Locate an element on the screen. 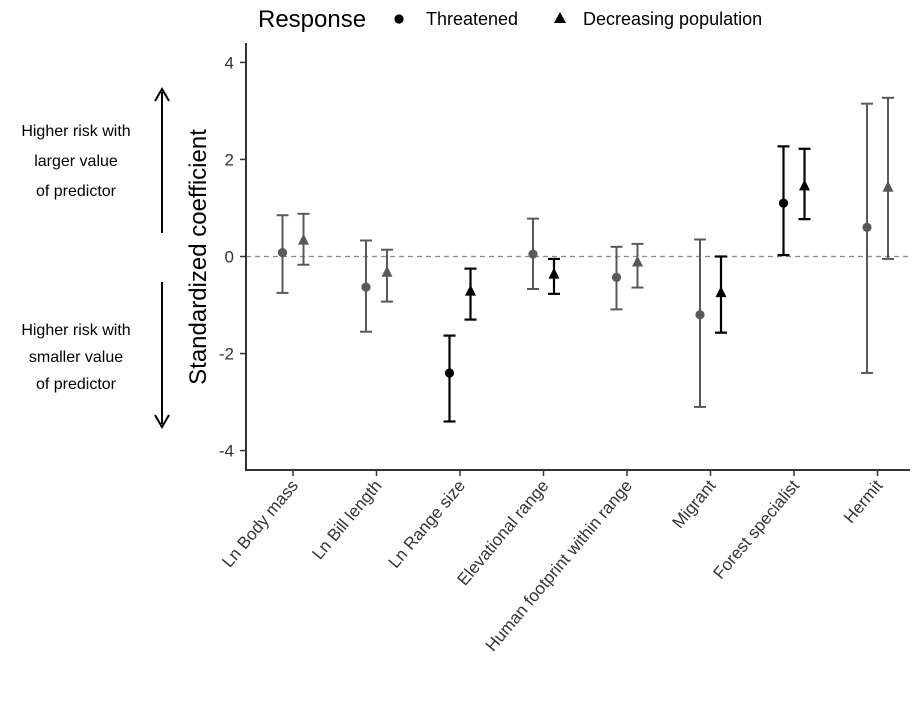 The image size is (913, 712). legend: Response Threatened Decreasing population is located at coordinates (510, 19).